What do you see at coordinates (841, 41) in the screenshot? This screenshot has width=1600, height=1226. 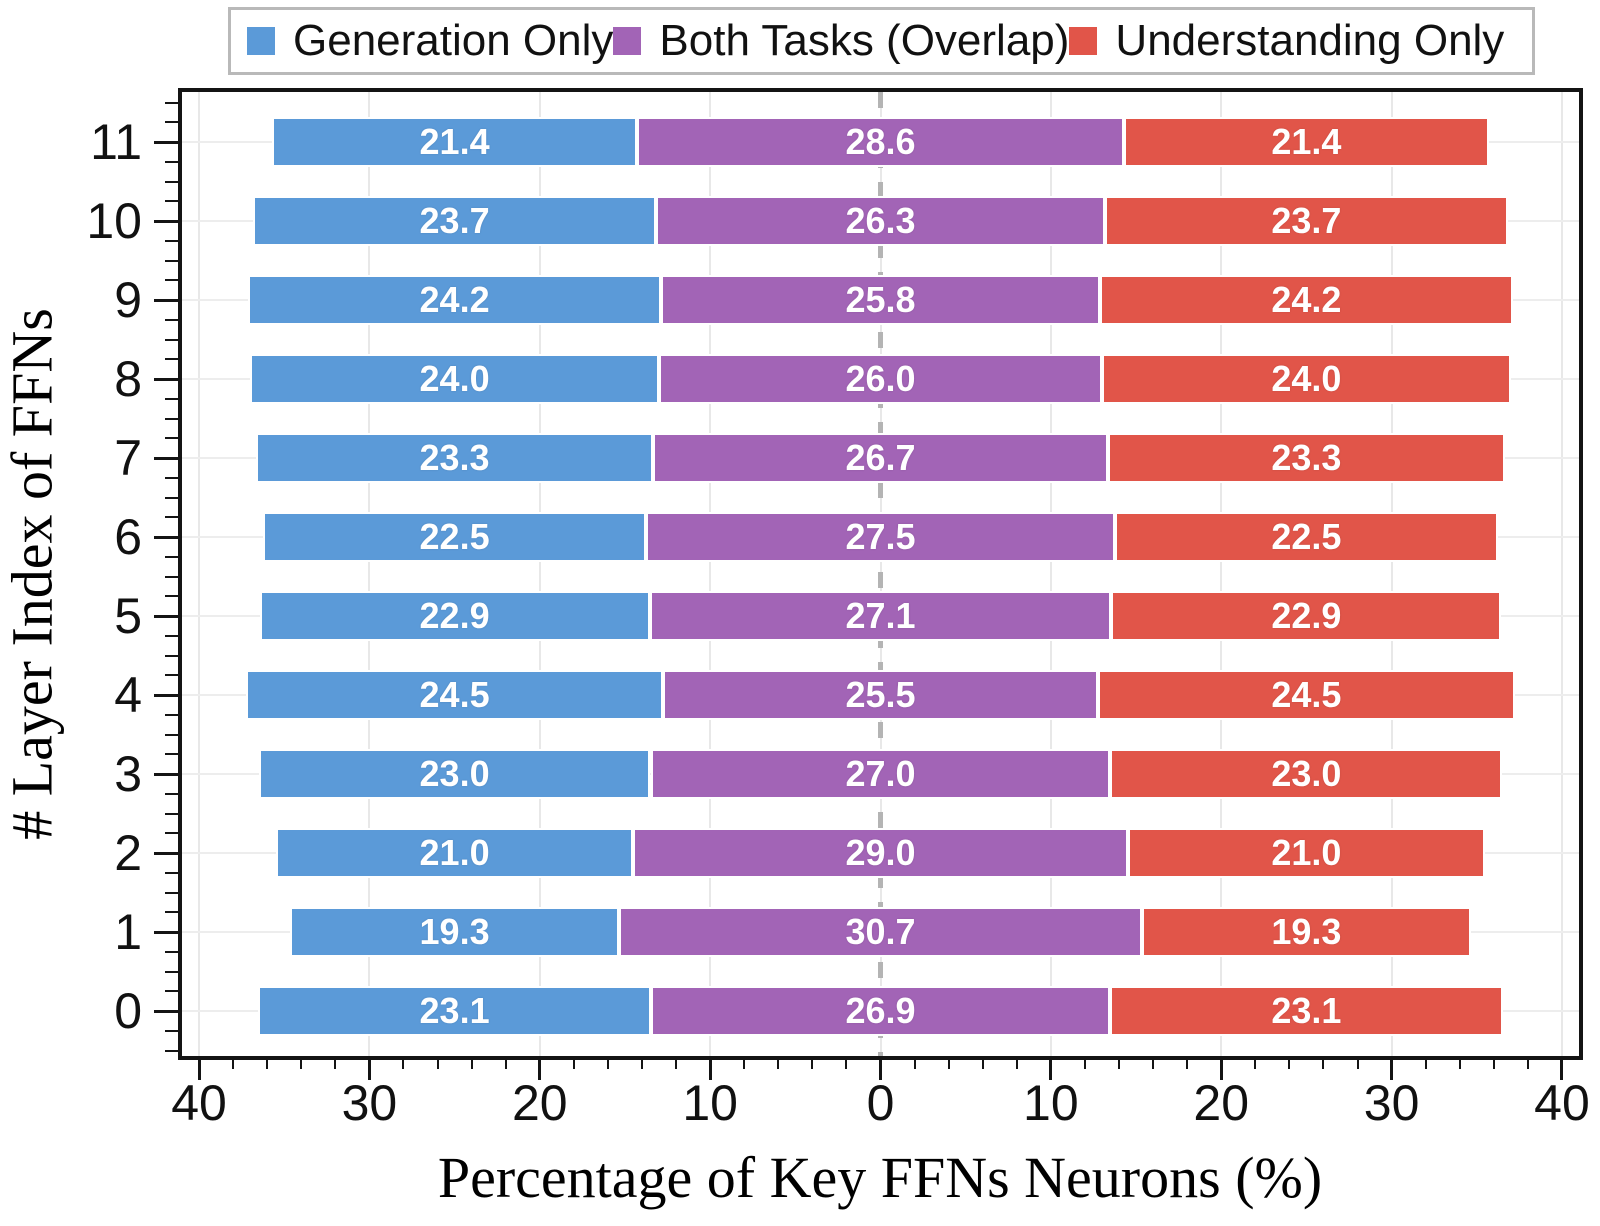 I see `legend-item-both: Both Tasks (Overlap)` at bounding box center [841, 41].